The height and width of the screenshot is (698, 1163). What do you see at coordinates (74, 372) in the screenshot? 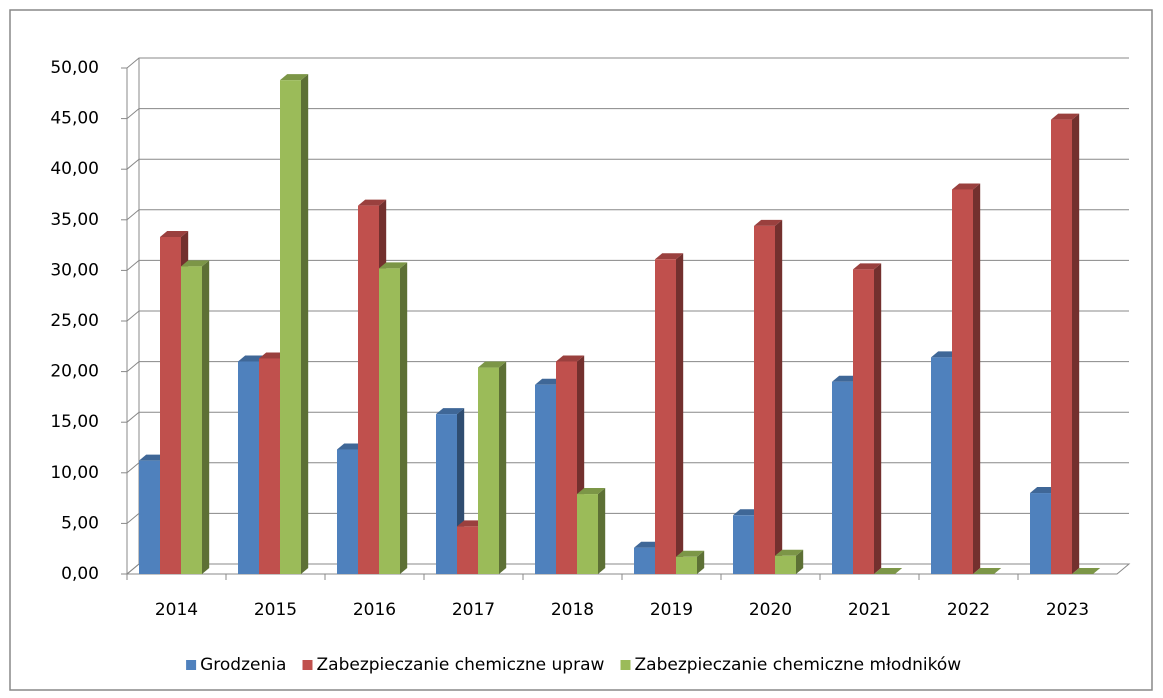
I see `y-tick-label: 20,00` at bounding box center [74, 372].